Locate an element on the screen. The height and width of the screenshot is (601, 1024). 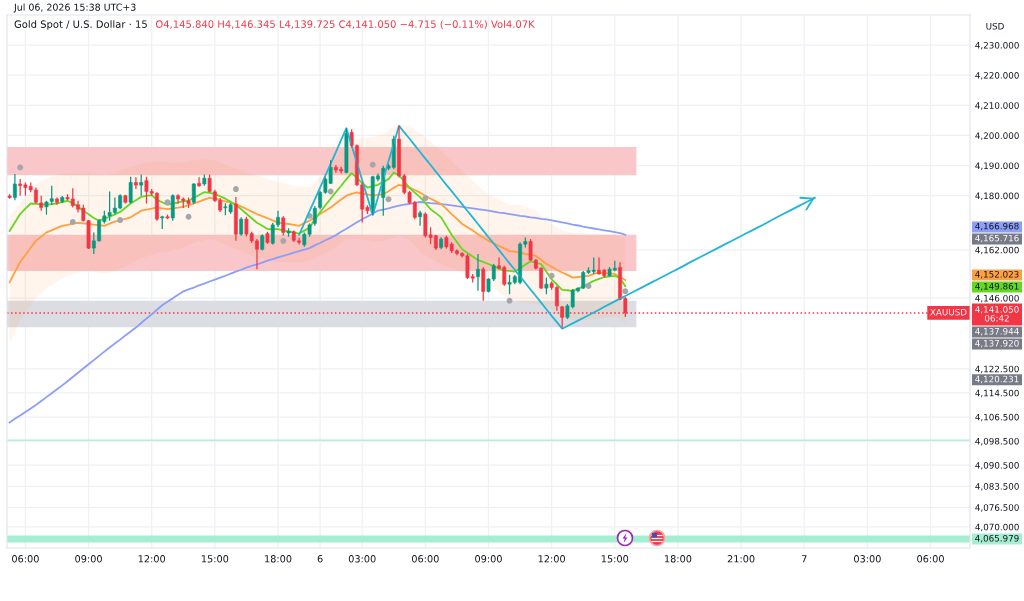
text: 4,166.968 is located at coordinates (997, 226).